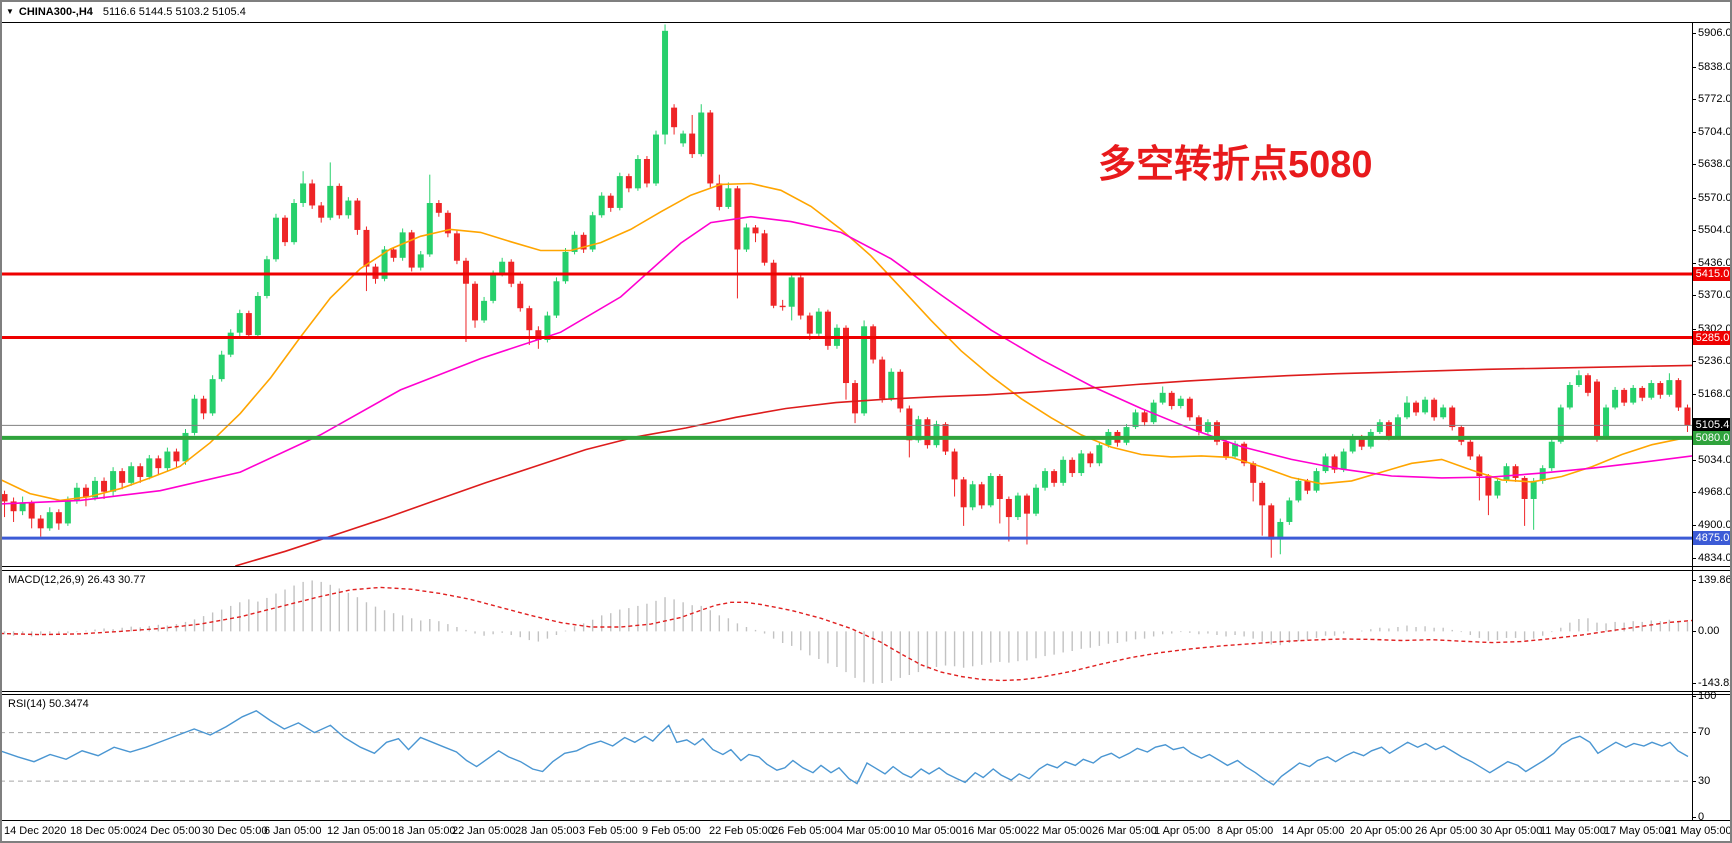  I want to click on time-tick-label: 11 May 05:00, so click(1573, 831).